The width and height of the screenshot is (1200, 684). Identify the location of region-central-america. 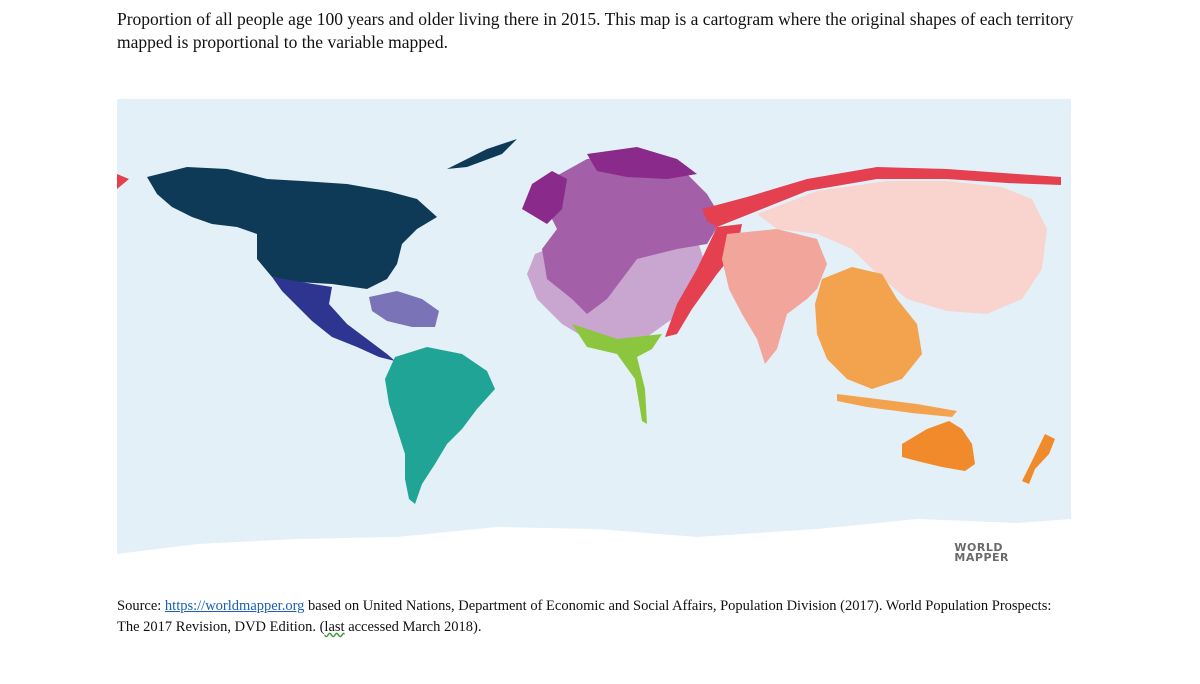
(333, 319).